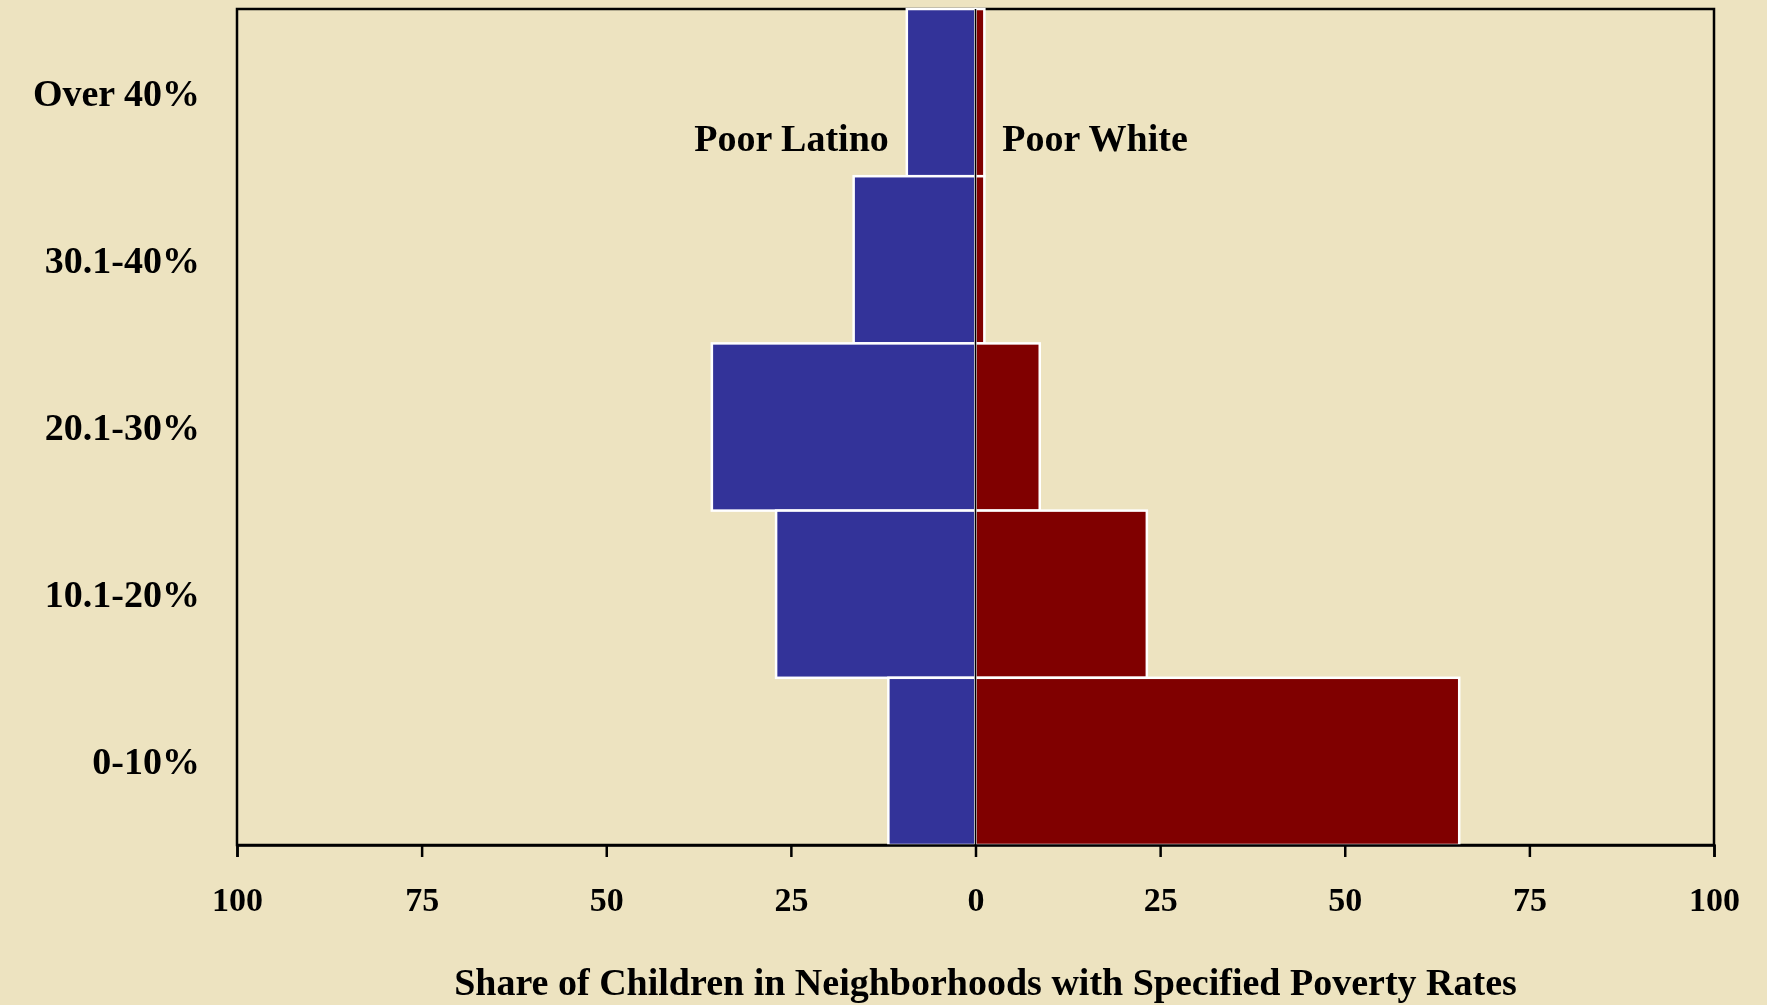 The height and width of the screenshot is (1005, 1767). Describe the element at coordinates (985, 982) in the screenshot. I see `x-axis-title: Share of Children in Neighborhoods with Specified Poverty Rates` at that location.